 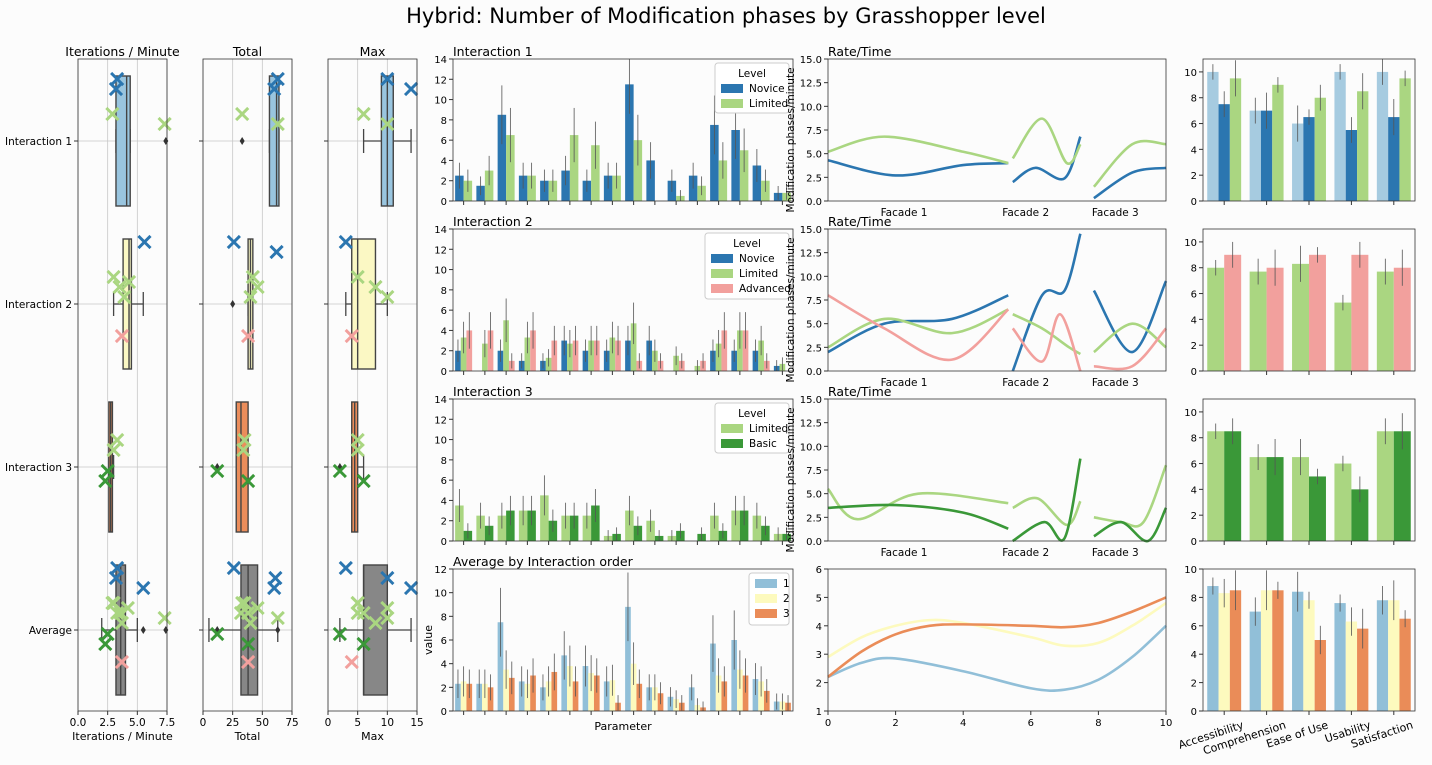 What do you see at coordinates (233, 304) in the screenshot?
I see `outlier-point` at bounding box center [233, 304].